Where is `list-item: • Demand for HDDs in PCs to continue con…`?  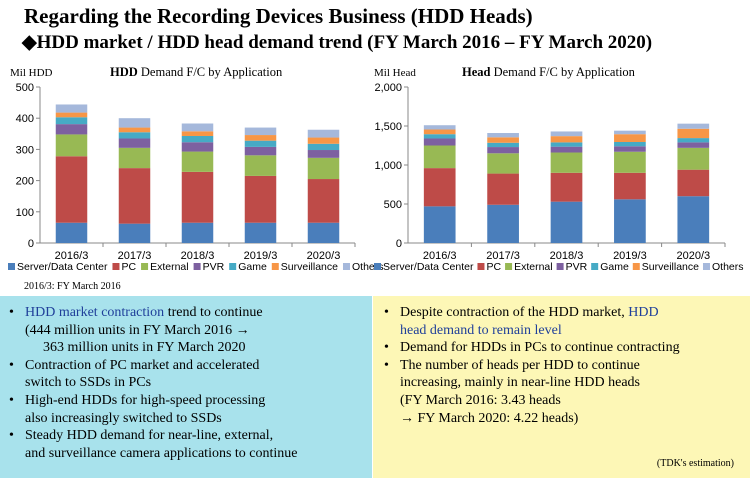
list-item: • Demand for HDDs in PCs to continue con… is located at coordinates (565, 348).